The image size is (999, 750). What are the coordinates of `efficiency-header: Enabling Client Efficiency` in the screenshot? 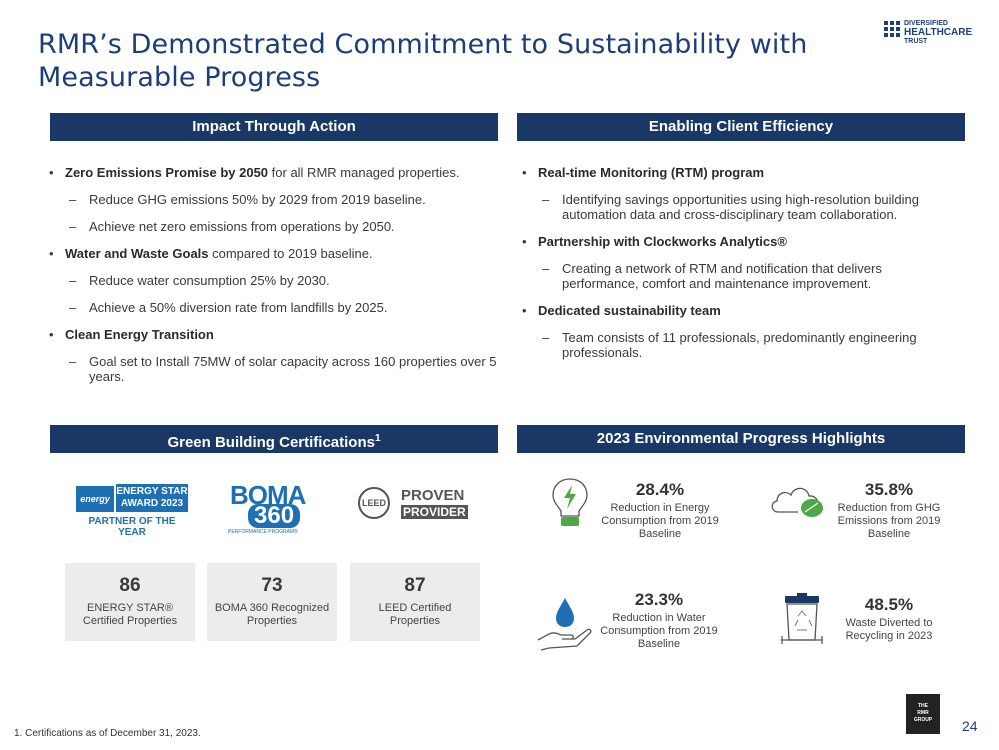 It's located at (741, 127).